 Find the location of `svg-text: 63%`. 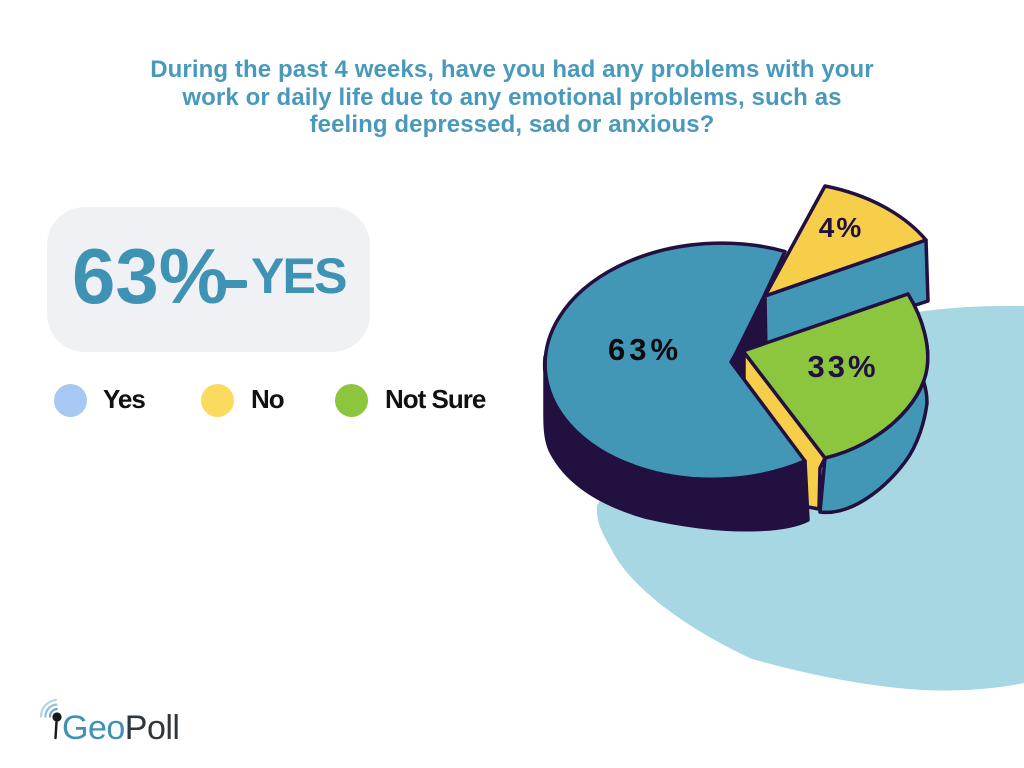

svg-text: 63% is located at coordinates (645, 349).